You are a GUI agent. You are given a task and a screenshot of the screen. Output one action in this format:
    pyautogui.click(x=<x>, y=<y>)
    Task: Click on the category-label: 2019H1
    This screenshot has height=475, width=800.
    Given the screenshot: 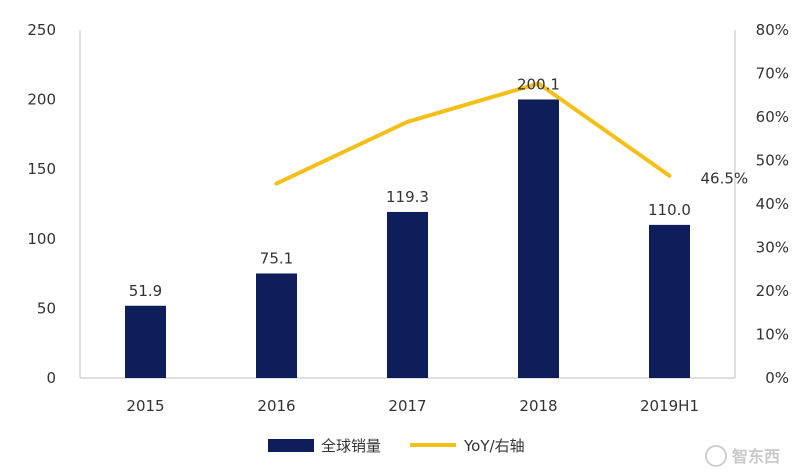 What is the action you would take?
    pyautogui.click(x=669, y=406)
    